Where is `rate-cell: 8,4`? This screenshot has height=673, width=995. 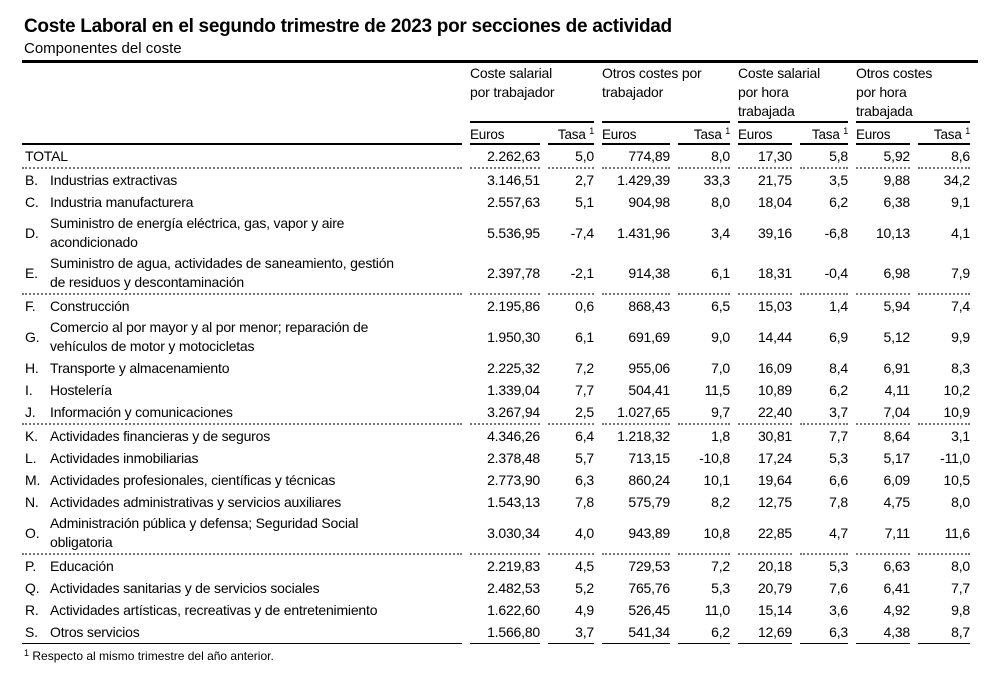 rate-cell: 8,4 is located at coordinates (838, 368).